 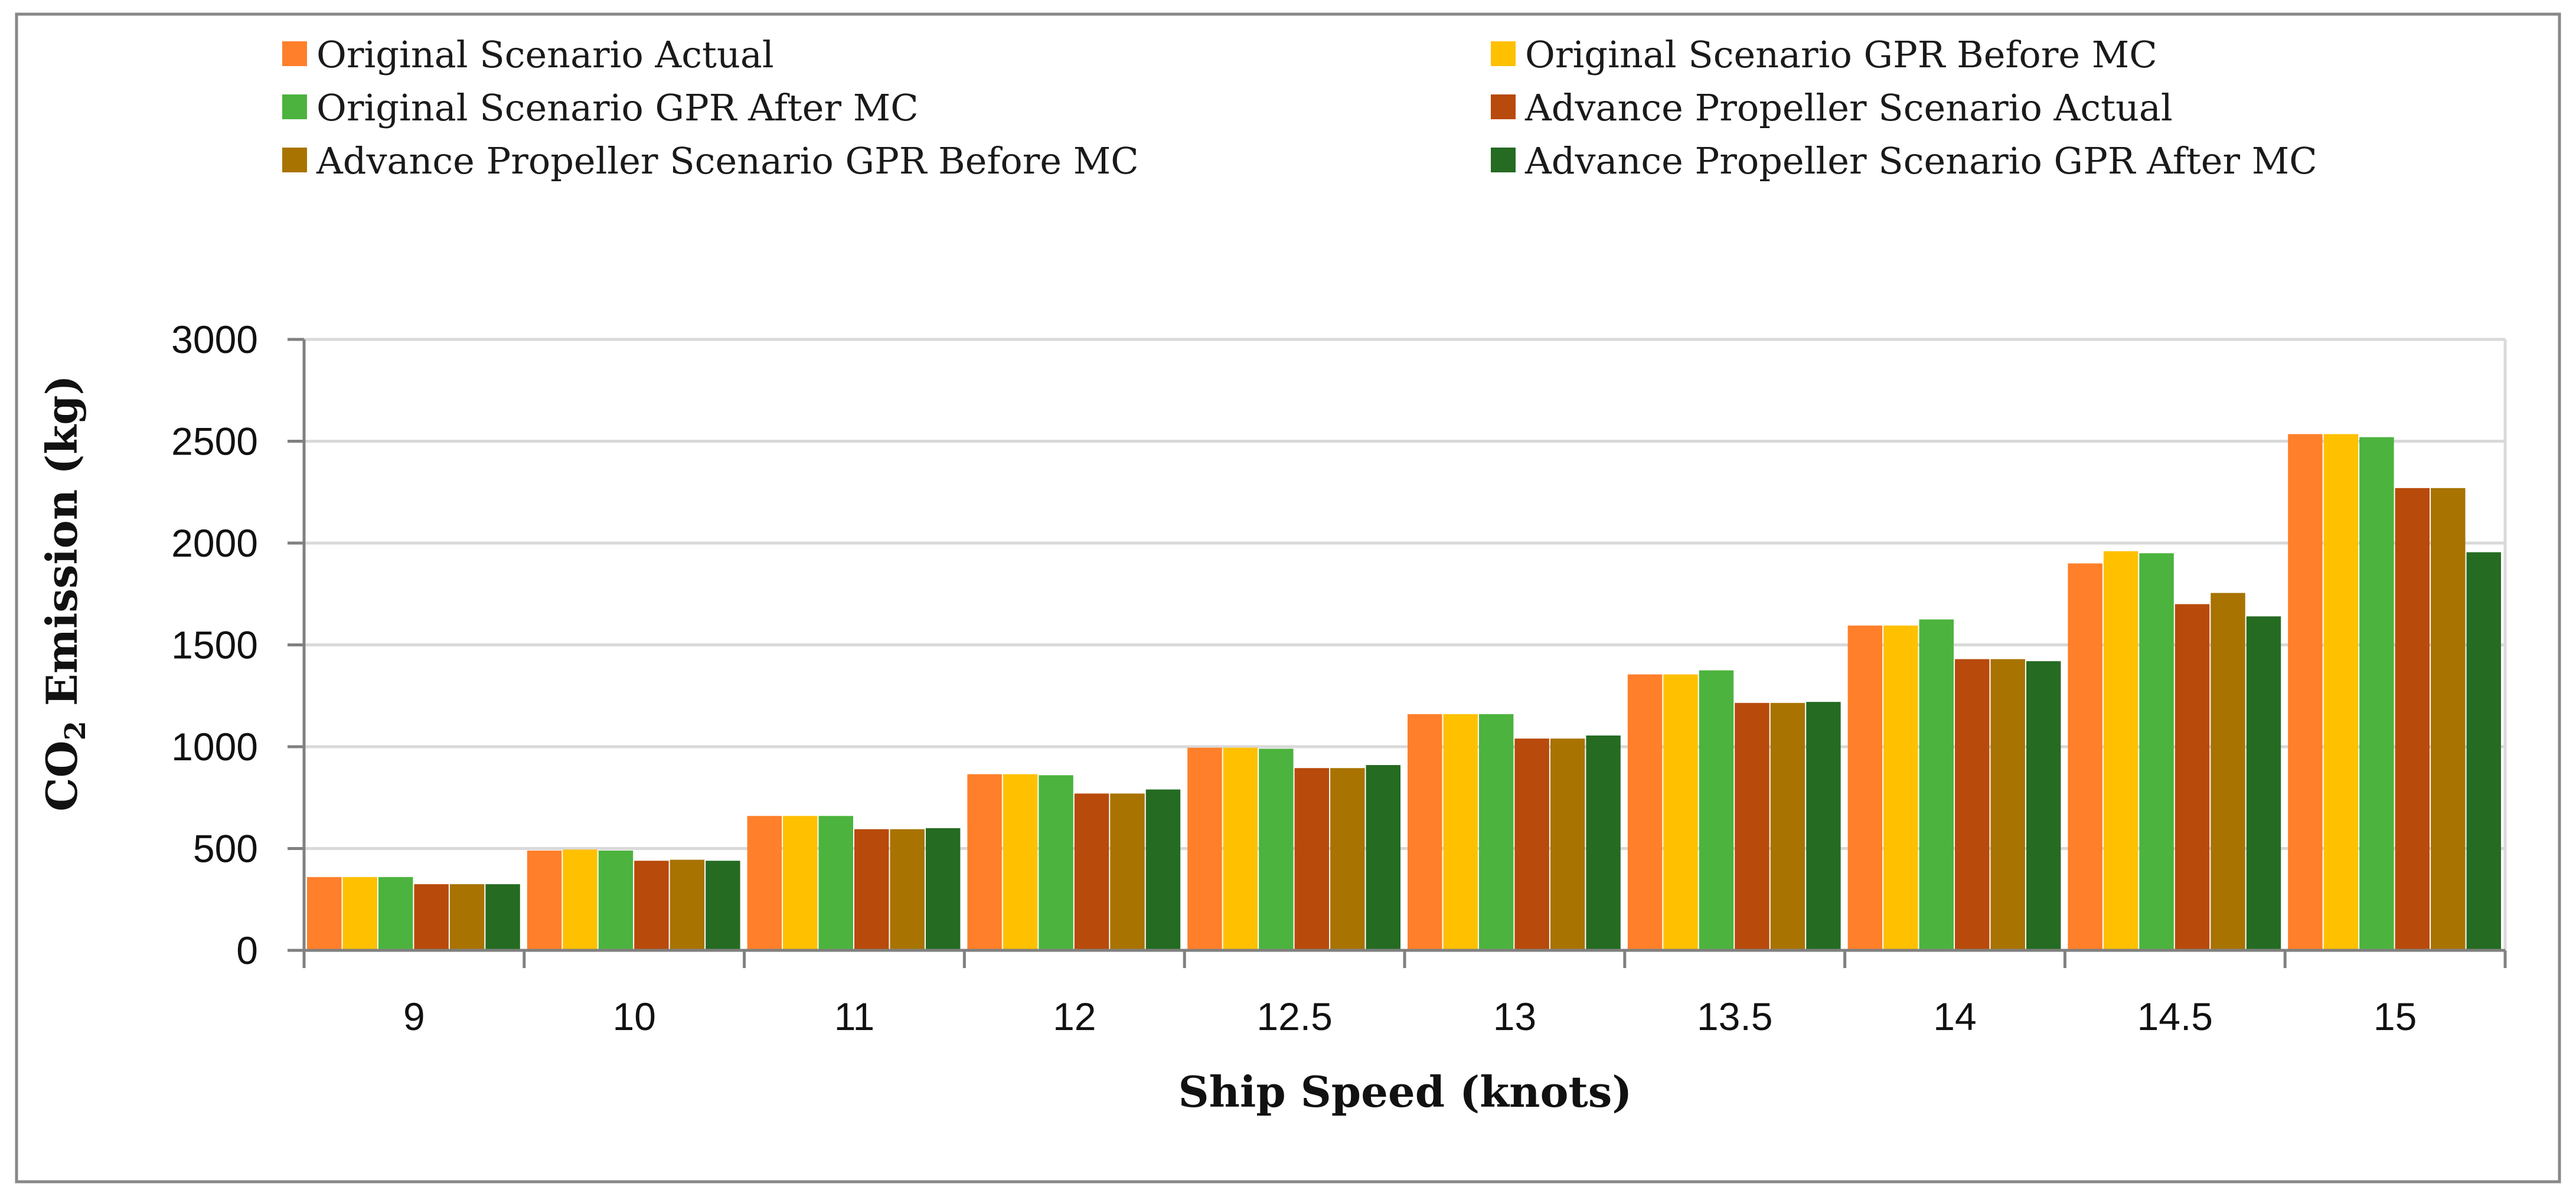 What do you see at coordinates (2175, 1016) in the screenshot?
I see `x-tick-label: 14.5` at bounding box center [2175, 1016].